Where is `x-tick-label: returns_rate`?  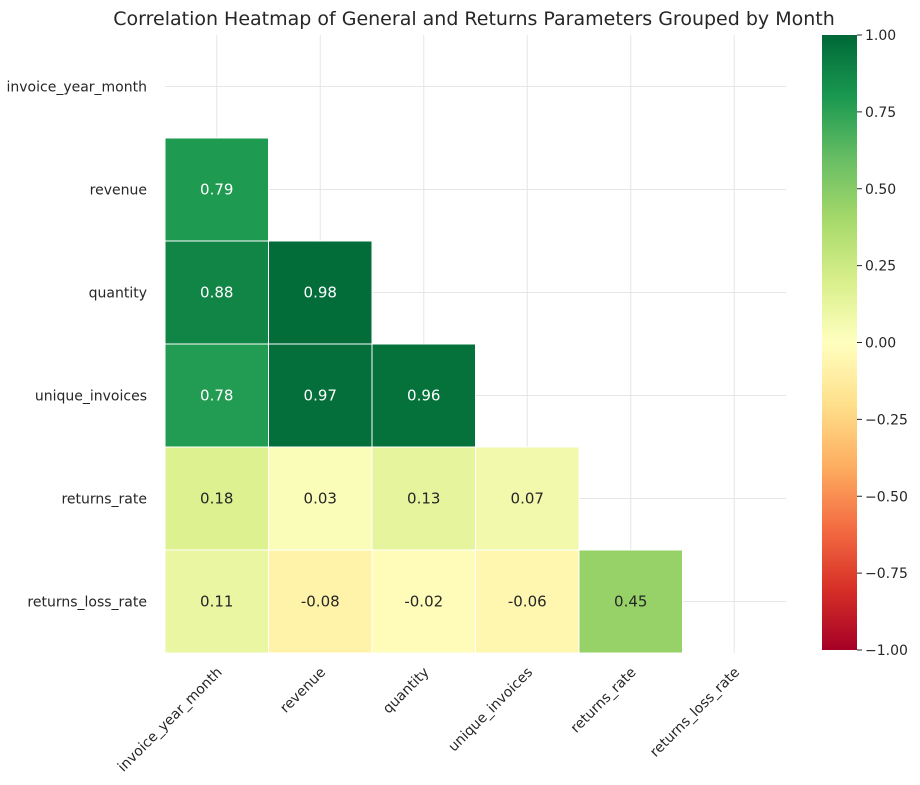 x-tick-label: returns_rate is located at coordinates (604, 701).